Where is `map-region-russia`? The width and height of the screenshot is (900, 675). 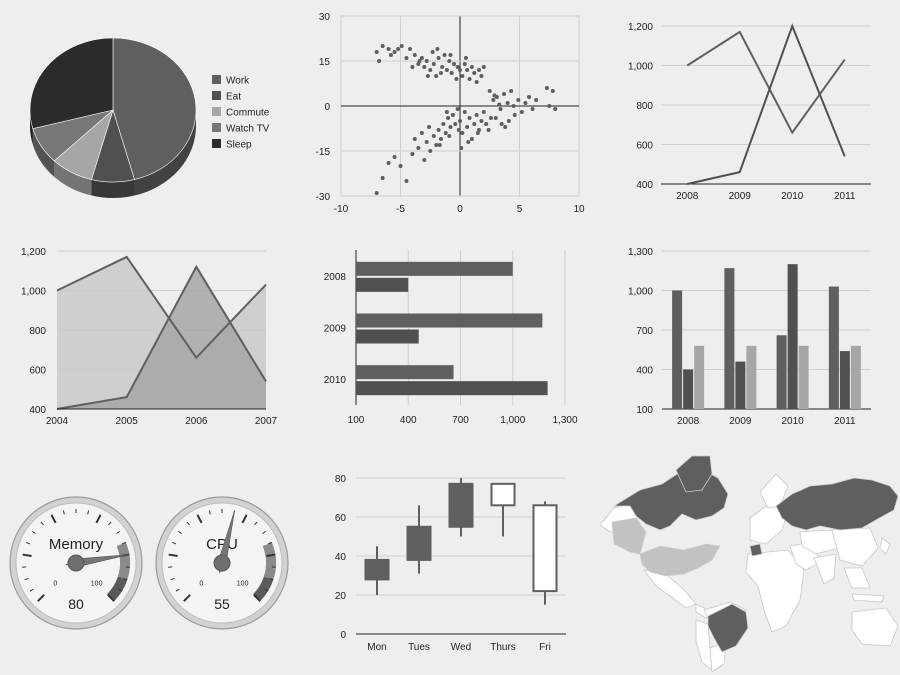 map-region-russia is located at coordinates (837, 504).